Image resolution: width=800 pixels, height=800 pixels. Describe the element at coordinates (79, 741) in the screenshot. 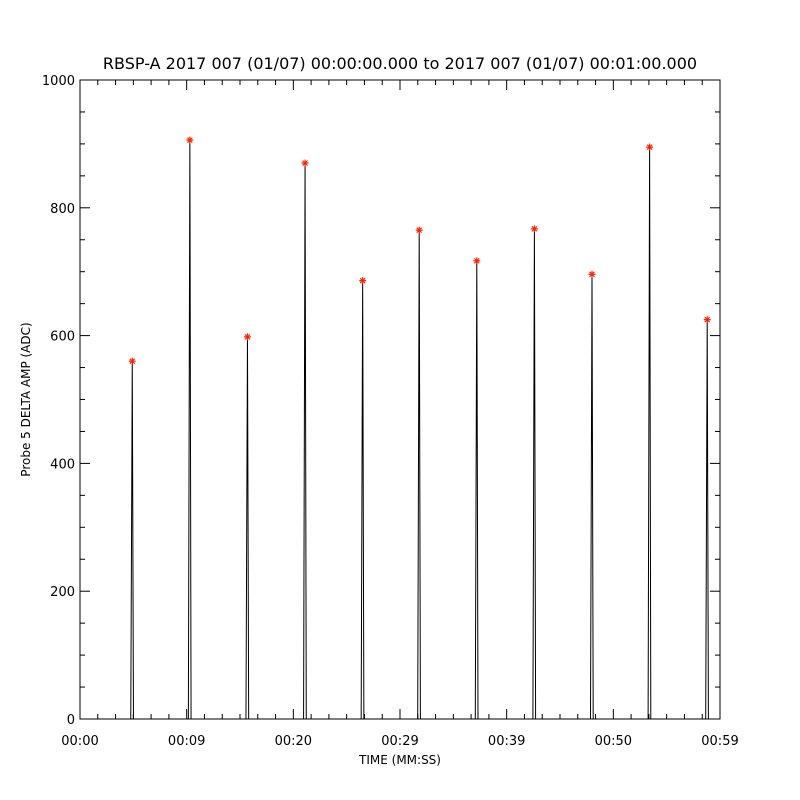

I see `x-tick-label: 00:00` at that location.